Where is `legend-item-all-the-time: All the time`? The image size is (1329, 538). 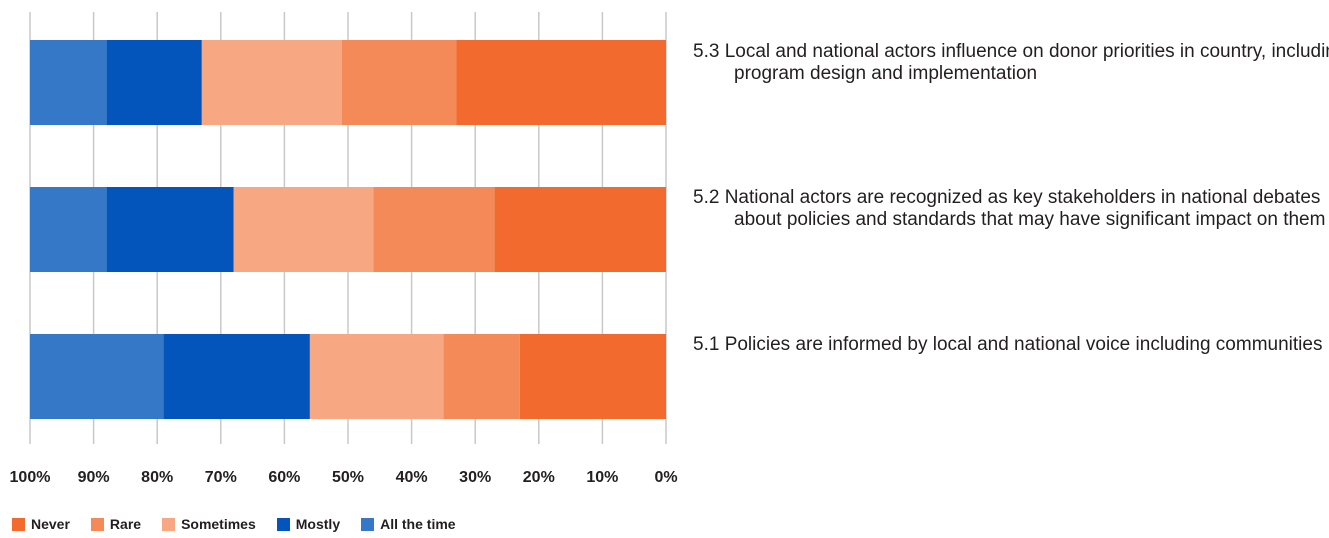
legend-item-all-the-time: All the time is located at coordinates (408, 524).